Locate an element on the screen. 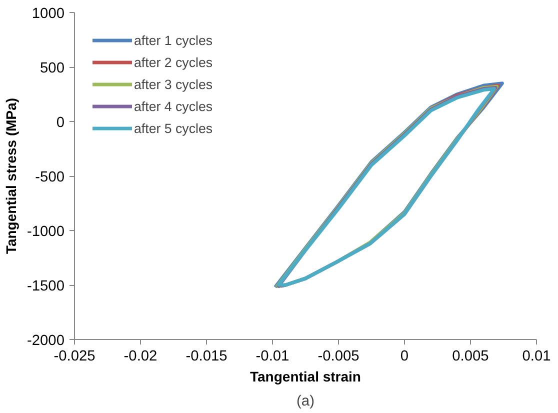 The height and width of the screenshot is (413, 558). x-tick-label: -0.01 is located at coordinates (273, 356).